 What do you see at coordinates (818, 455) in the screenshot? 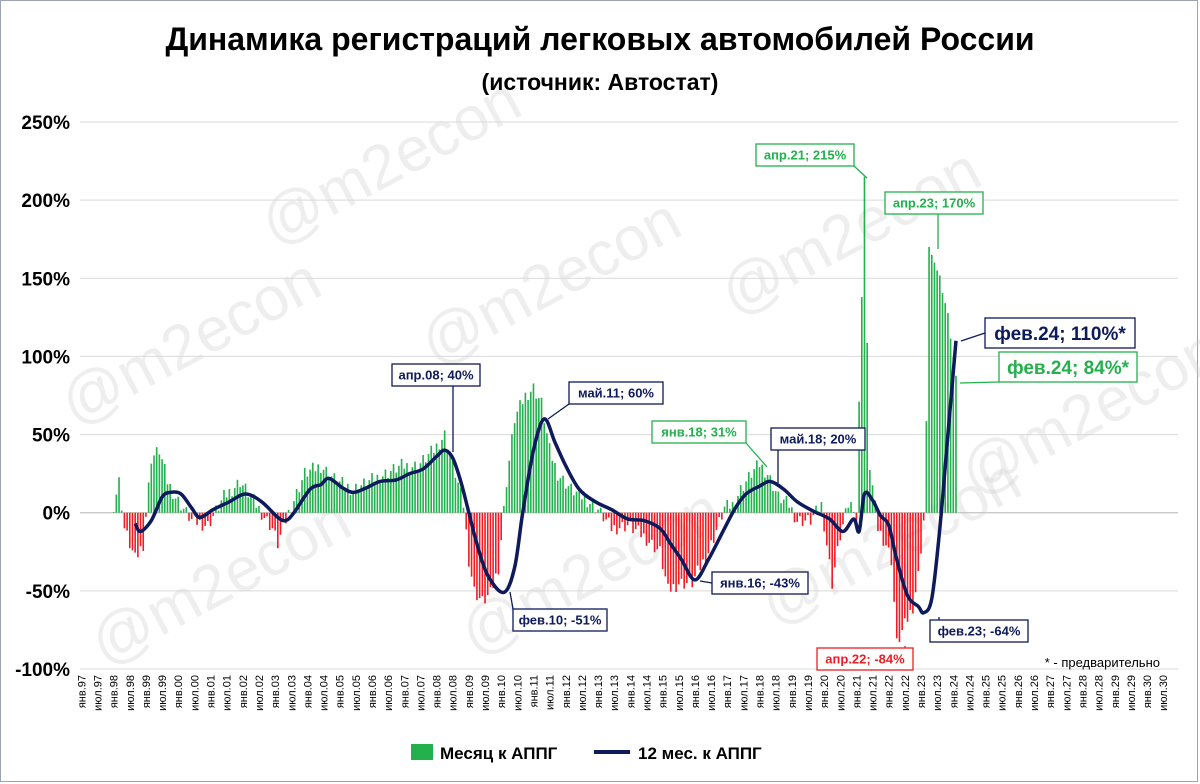
I see `annotation: май.18; 20%` at bounding box center [818, 455].